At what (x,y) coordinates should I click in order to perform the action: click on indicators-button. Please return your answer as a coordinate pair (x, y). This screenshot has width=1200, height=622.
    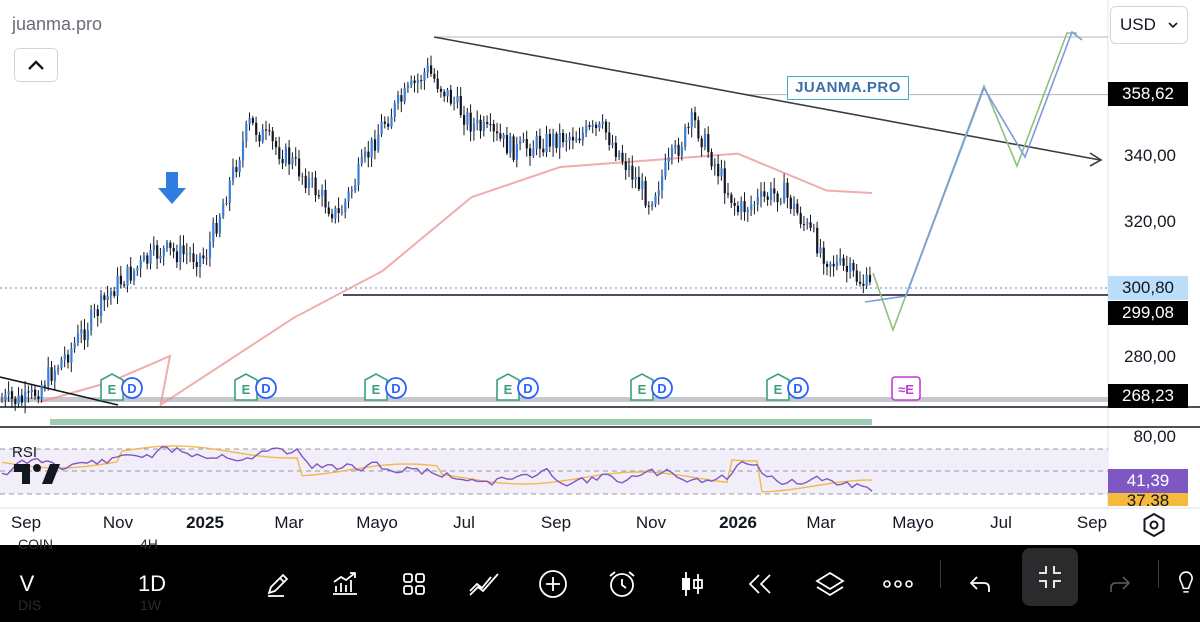
    Looking at the image, I should click on (345, 583).